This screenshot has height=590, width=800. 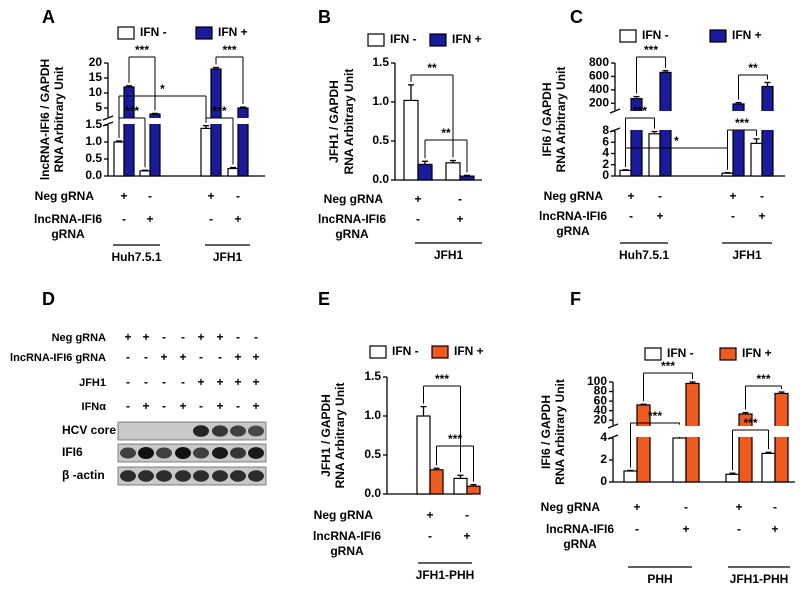 I want to click on y-tick-label: 6, so click(x=605, y=141).